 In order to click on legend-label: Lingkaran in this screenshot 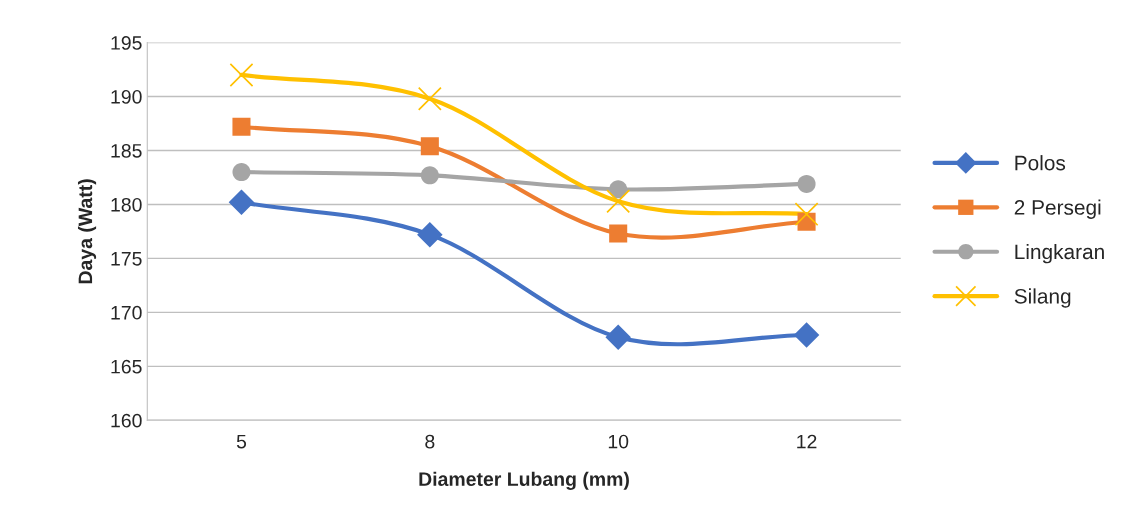, I will do `click(1059, 253)`.